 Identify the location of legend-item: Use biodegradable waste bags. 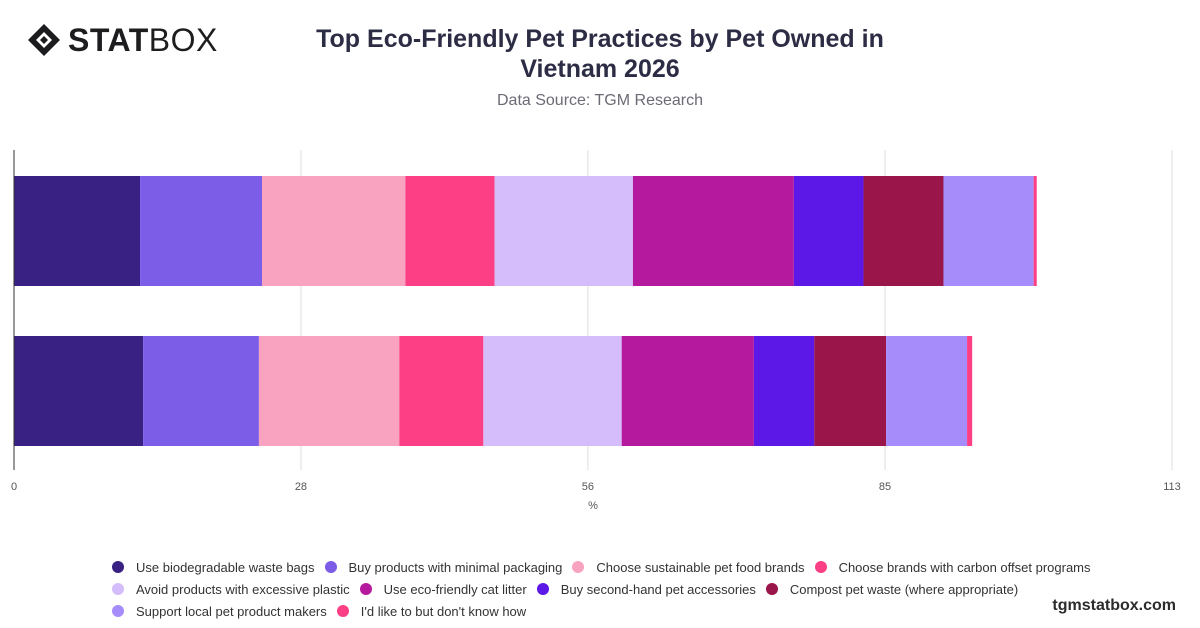
(213, 567).